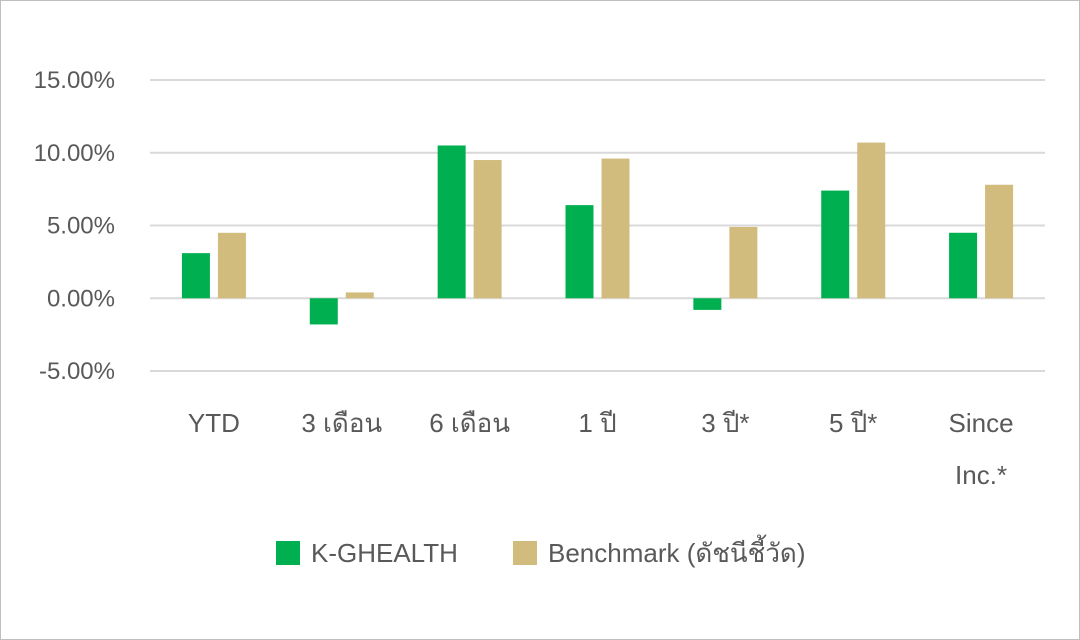 This screenshot has height=640, width=1080. I want to click on y-tick-label: 10.00%, so click(74, 153).